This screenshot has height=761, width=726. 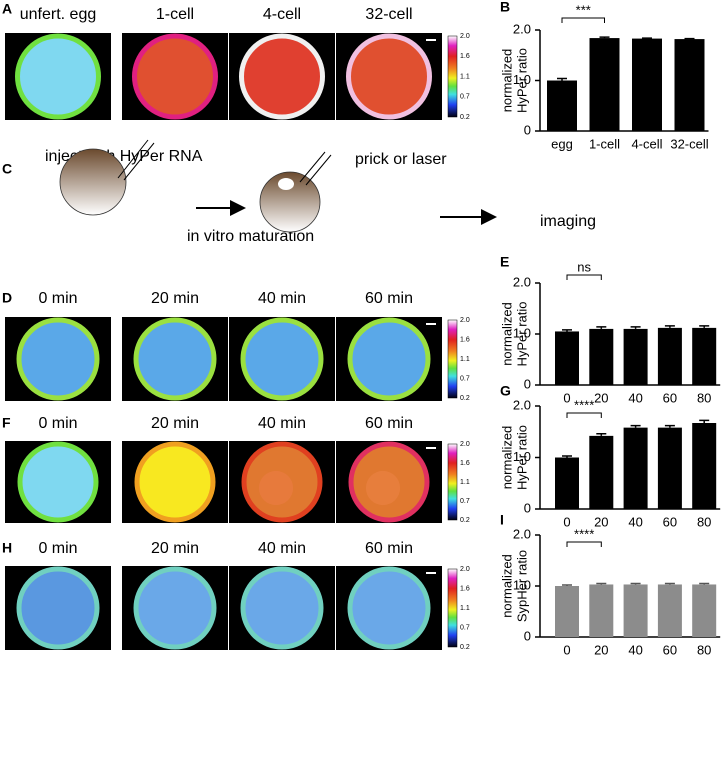 I want to click on image-label: 32-cell, so click(x=388, y=14).